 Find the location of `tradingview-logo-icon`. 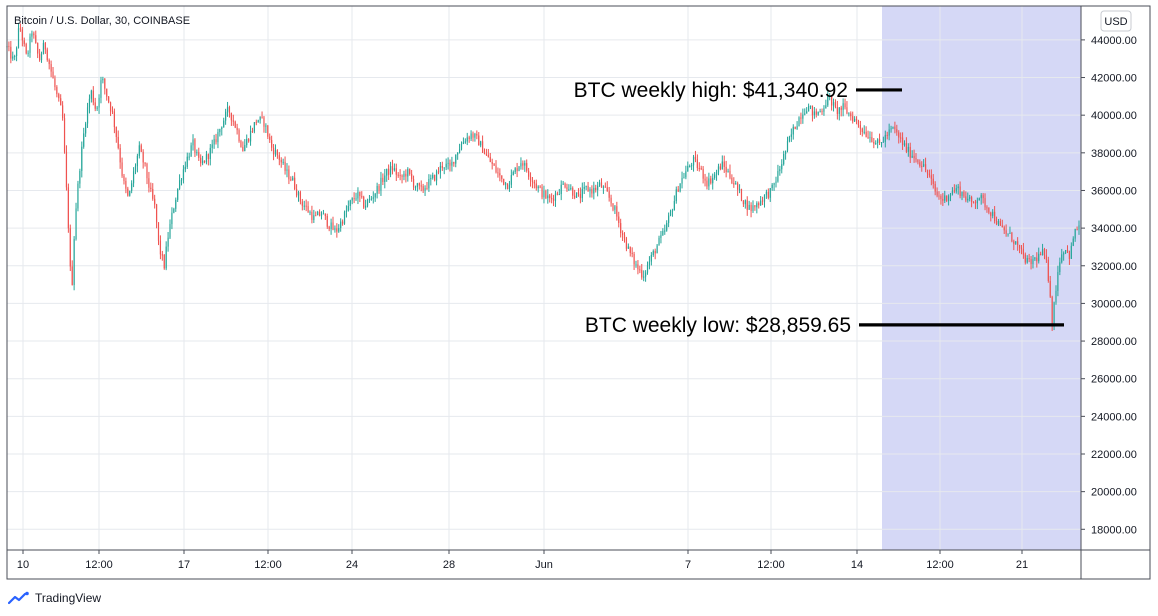

tradingview-logo-icon is located at coordinates (19, 598).